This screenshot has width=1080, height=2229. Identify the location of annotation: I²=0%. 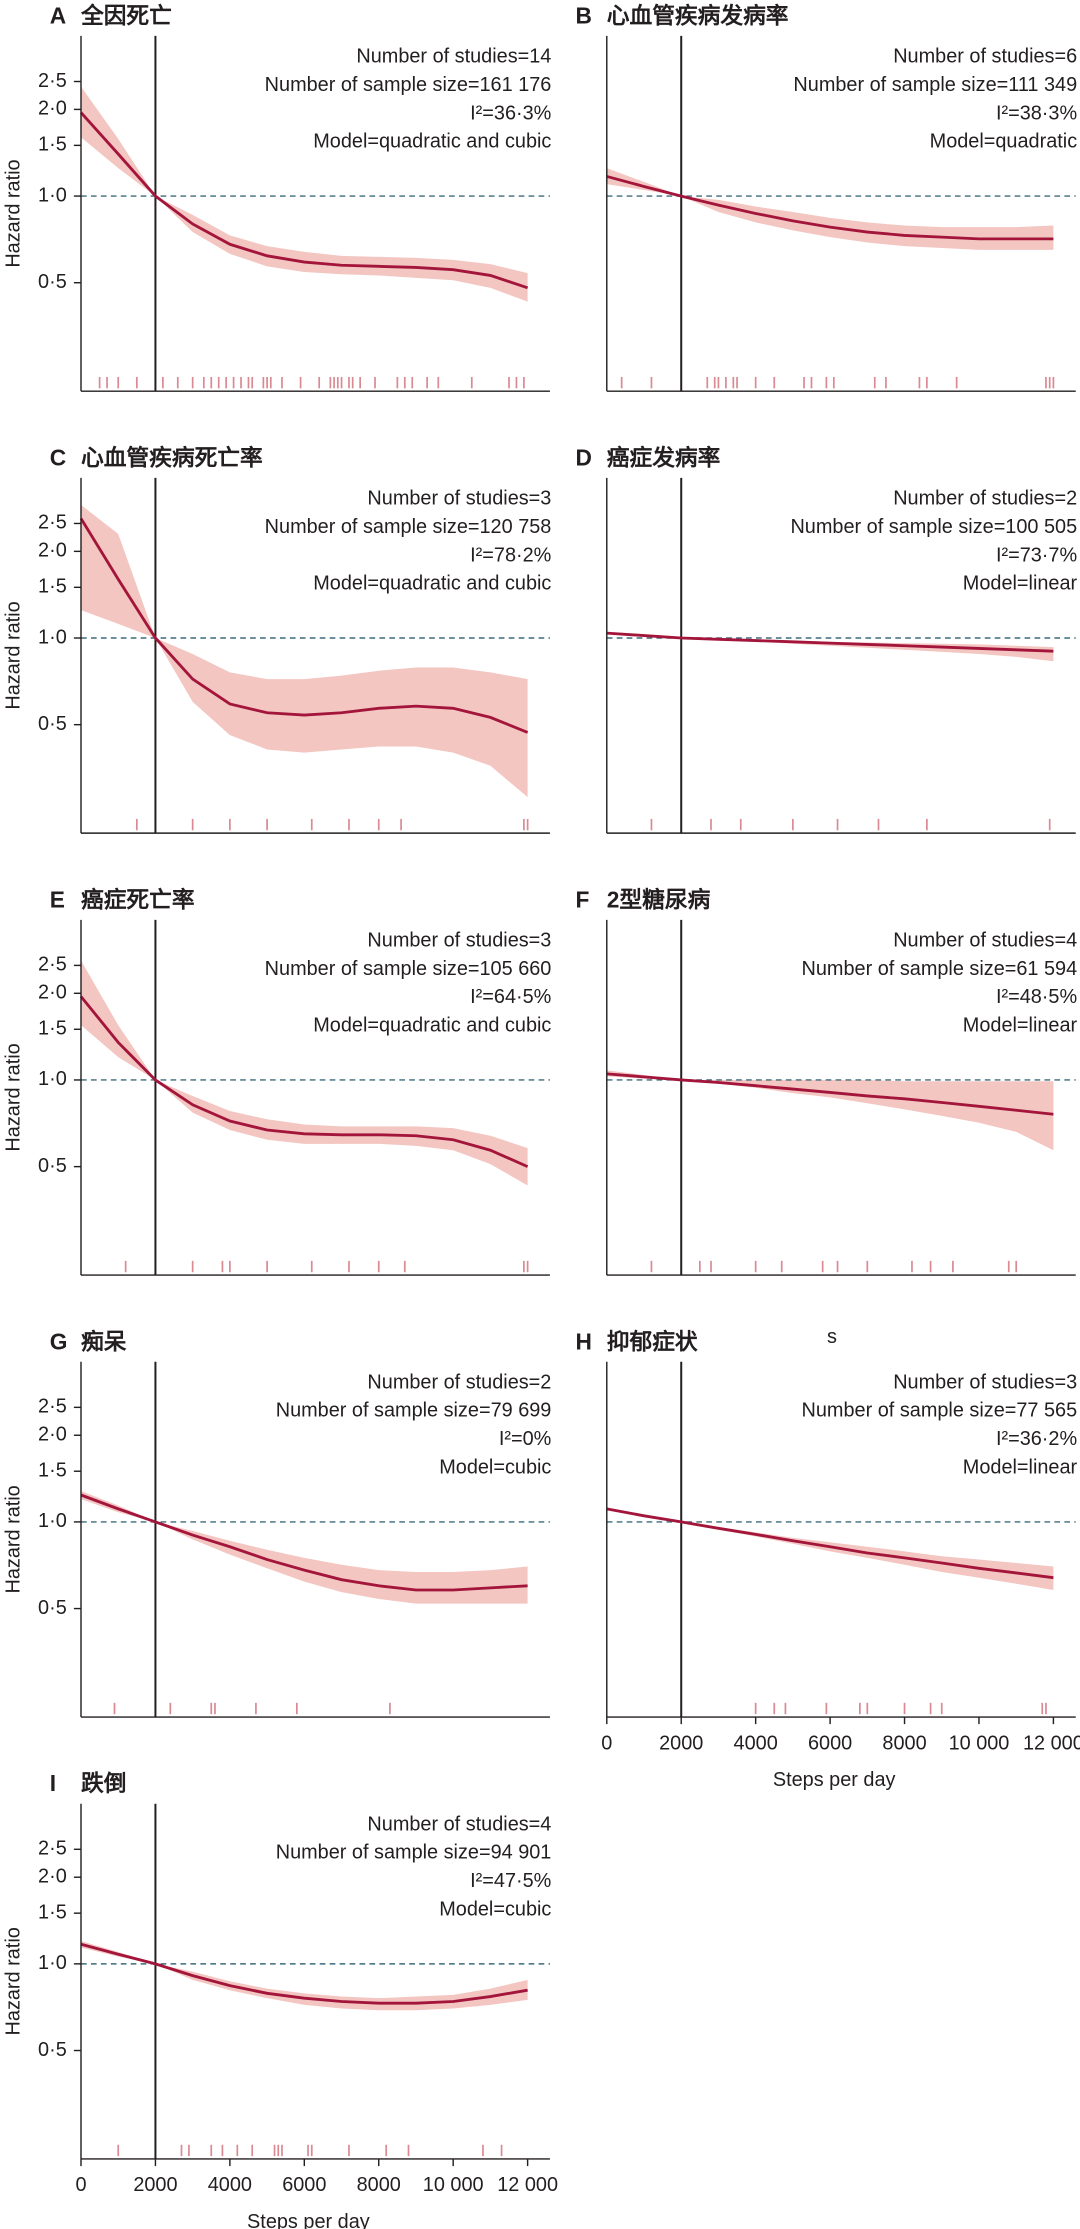
(525, 1439).